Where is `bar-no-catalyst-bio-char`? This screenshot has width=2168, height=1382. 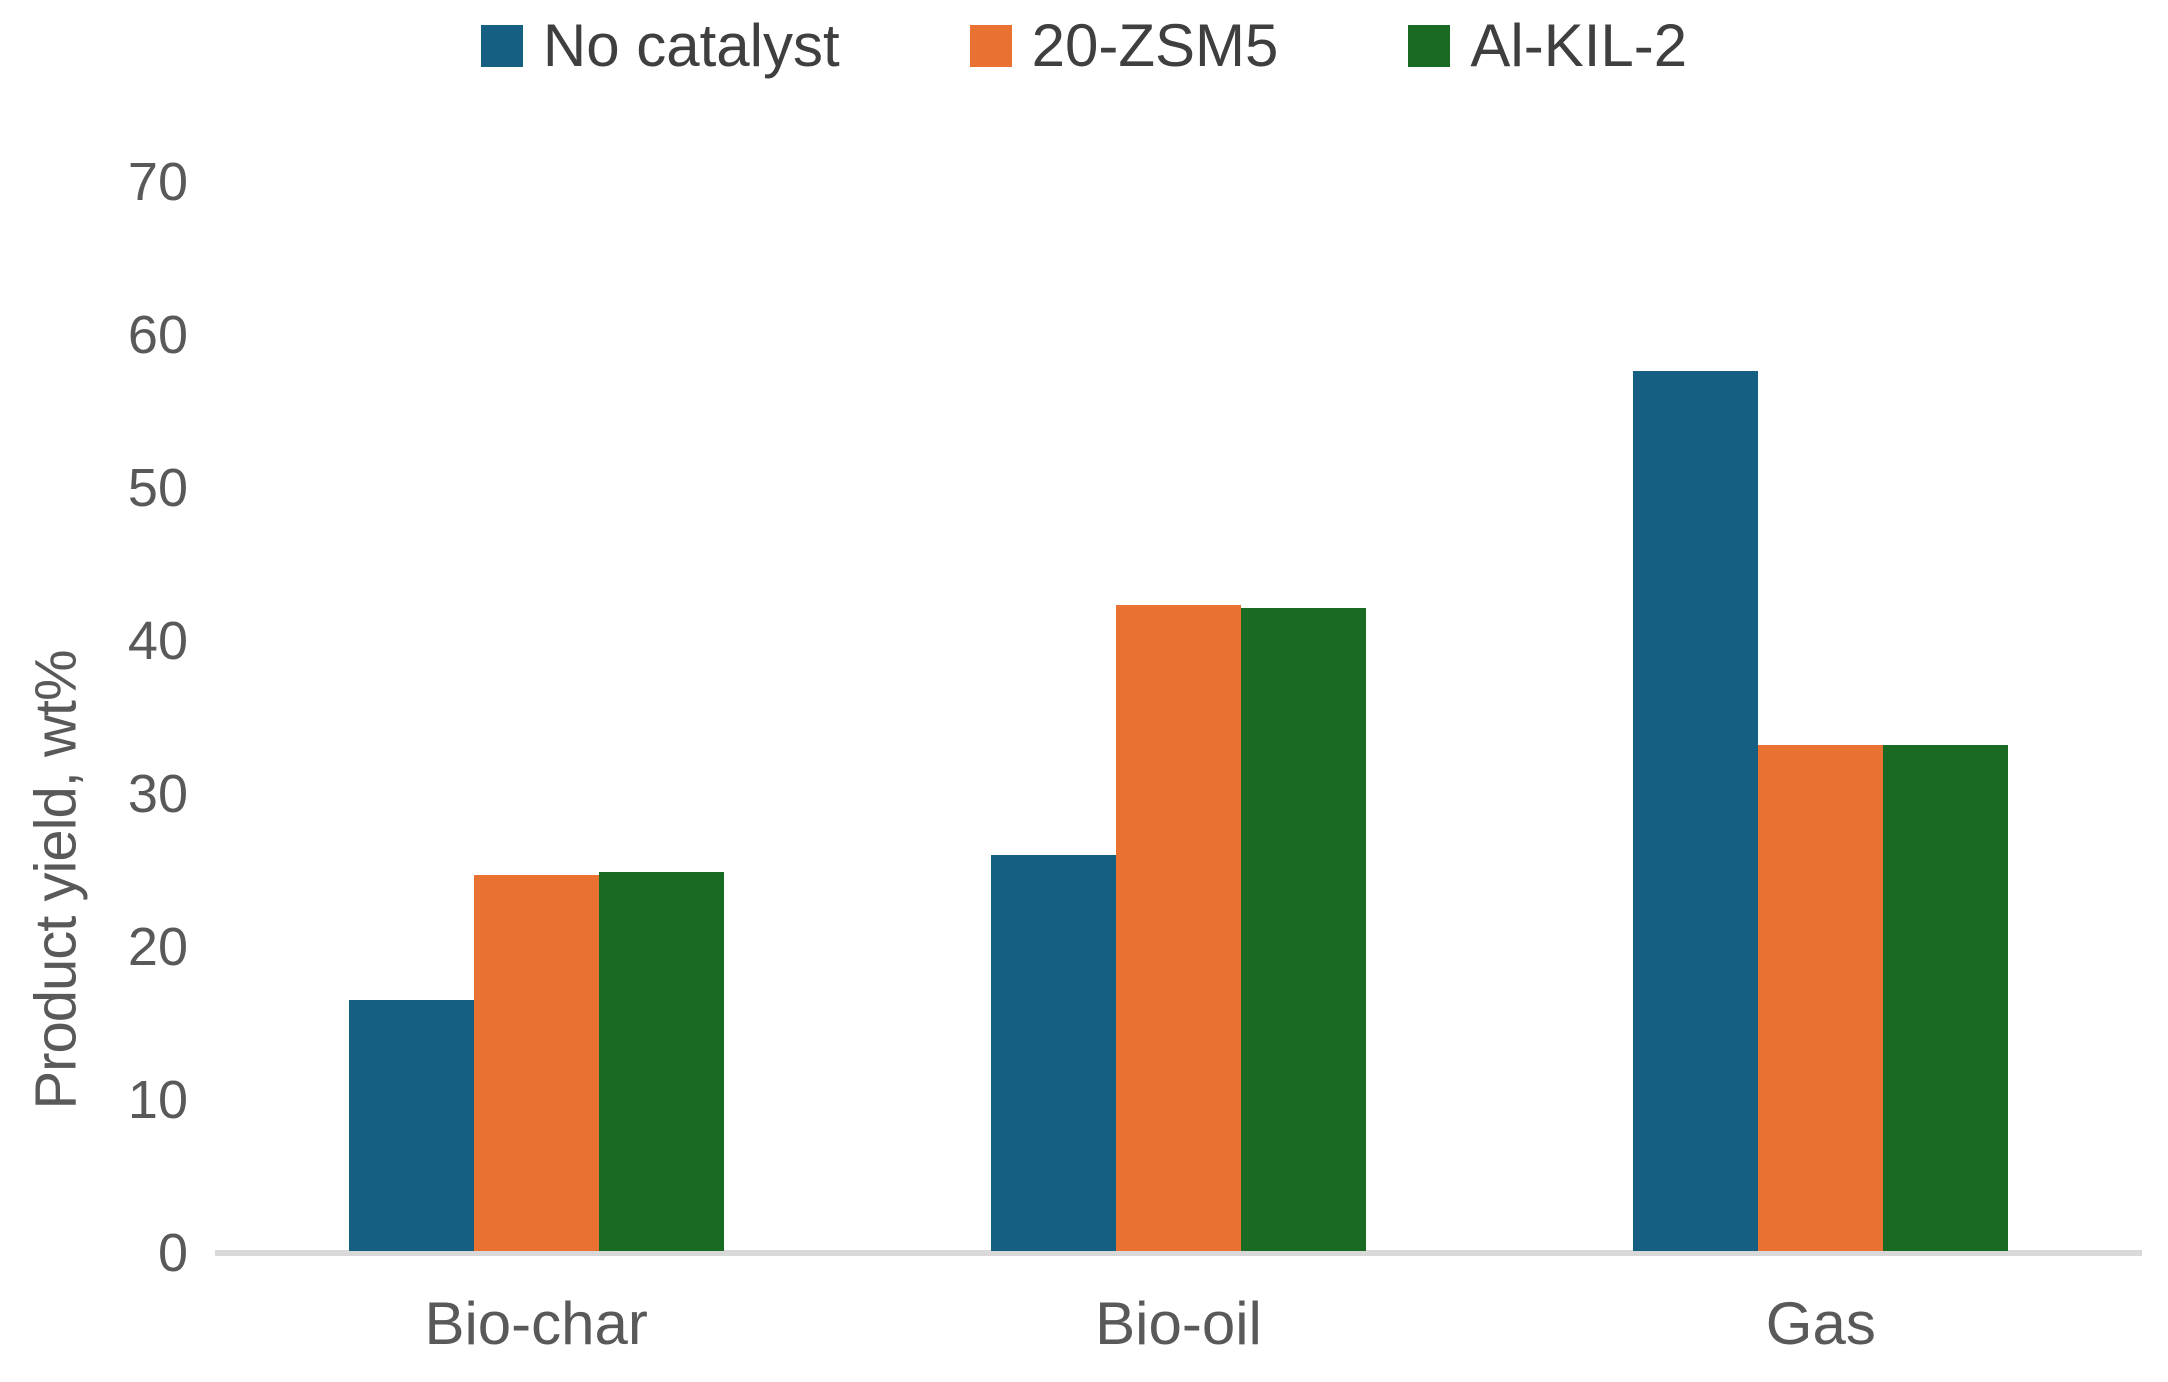
bar-no-catalyst-bio-char is located at coordinates (411, 1125).